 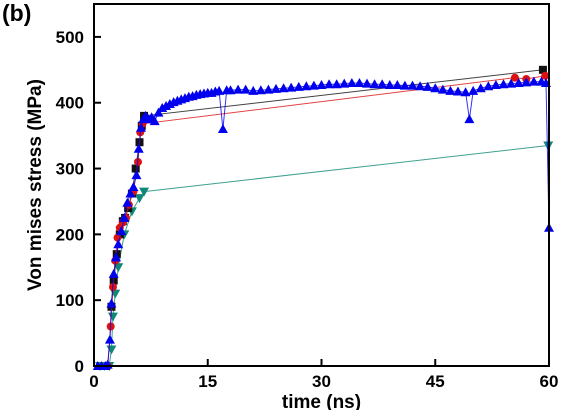 What do you see at coordinates (207, 381) in the screenshot?
I see `x-tick-label: 15` at bounding box center [207, 381].